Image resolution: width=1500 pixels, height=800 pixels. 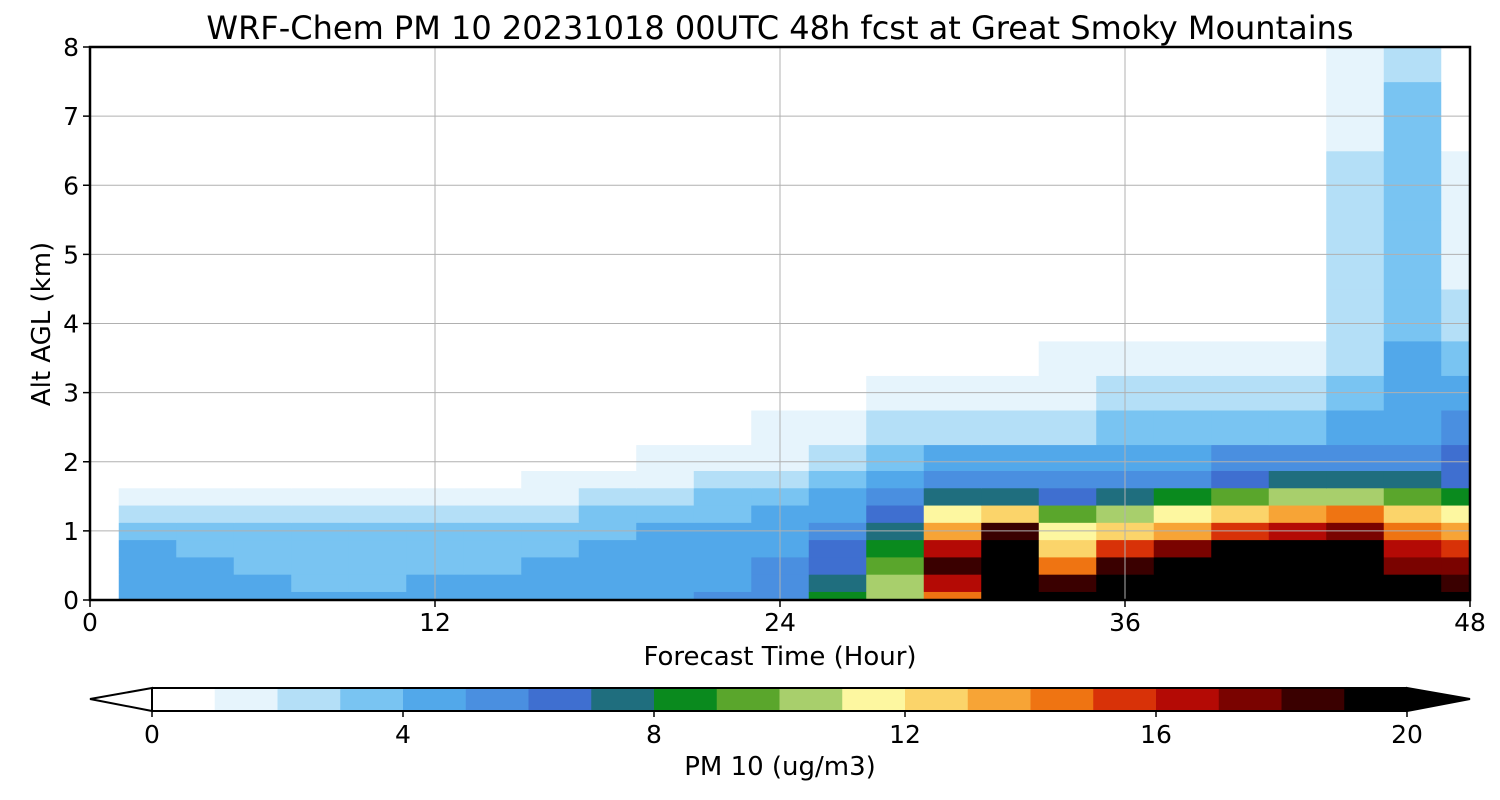 I want to click on x-tick-label: 24, so click(x=780, y=622).